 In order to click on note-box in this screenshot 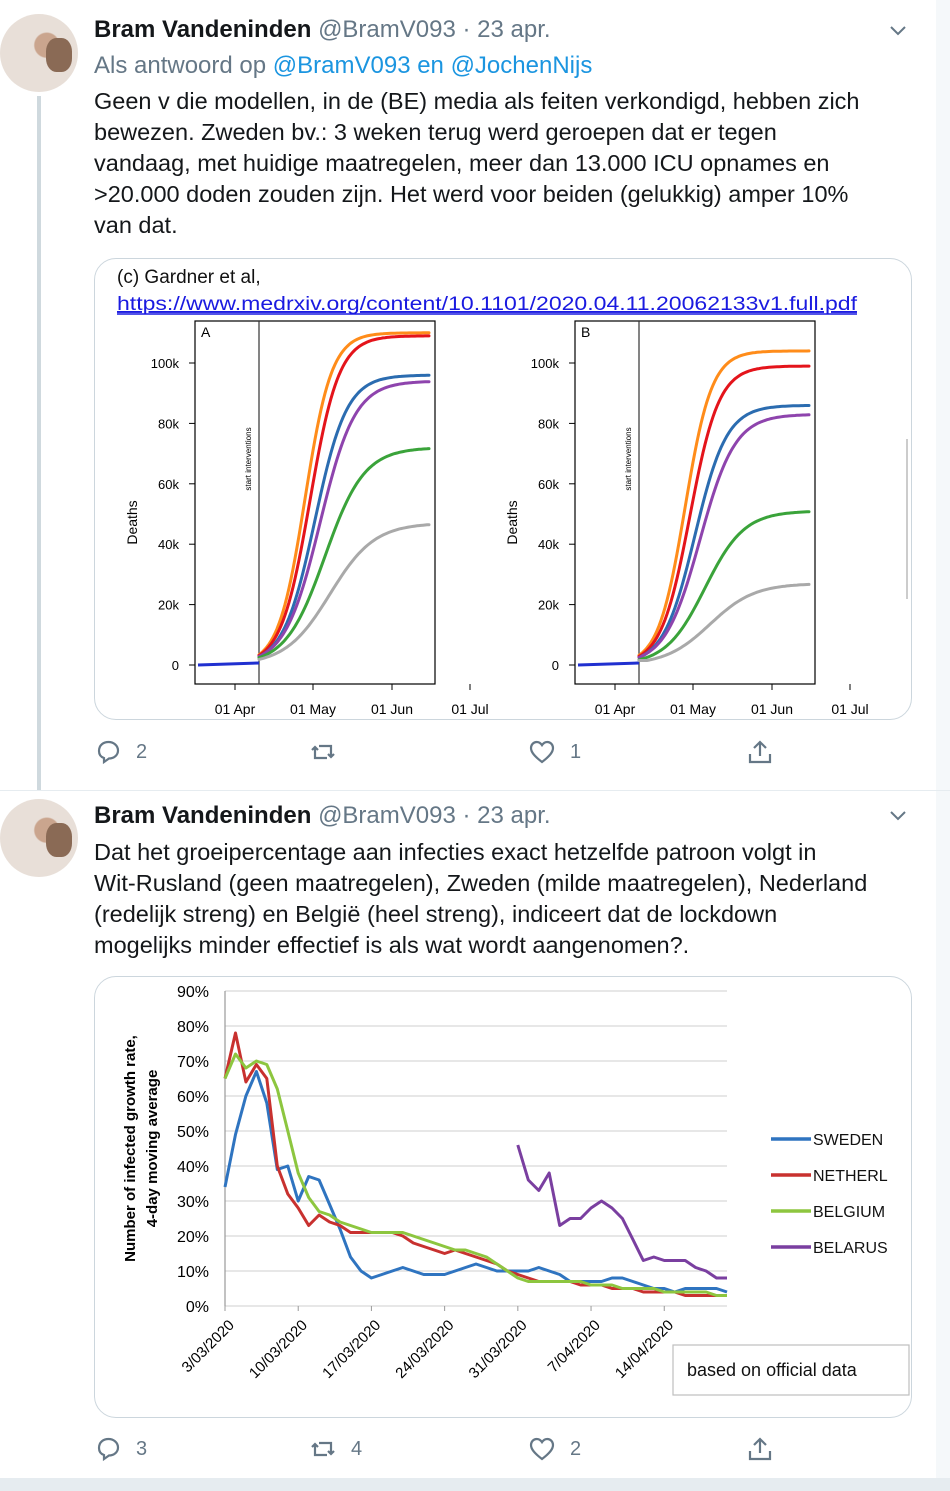, I will do `click(791, 1370)`.